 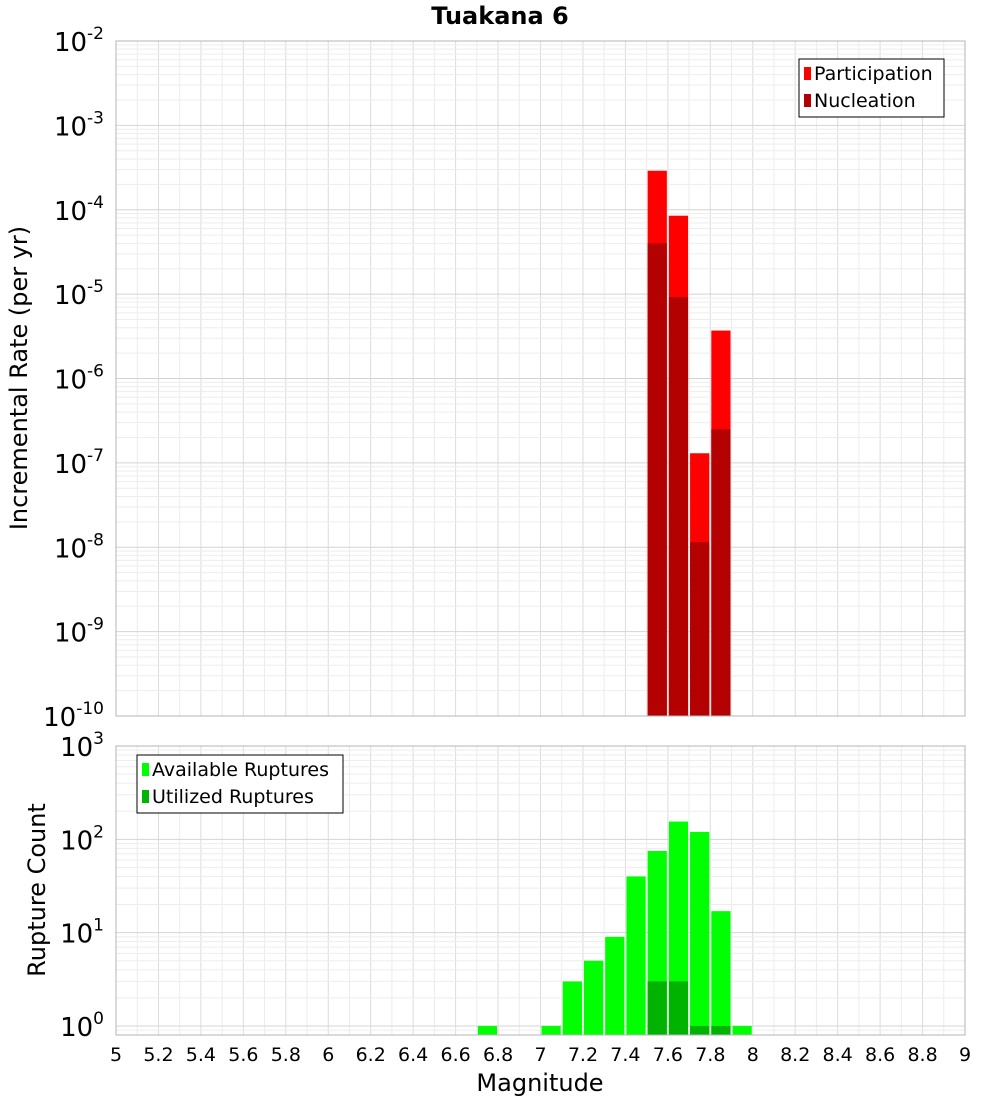 What do you see at coordinates (795, 1055) in the screenshot?
I see `x-tick-label: 8.2` at bounding box center [795, 1055].